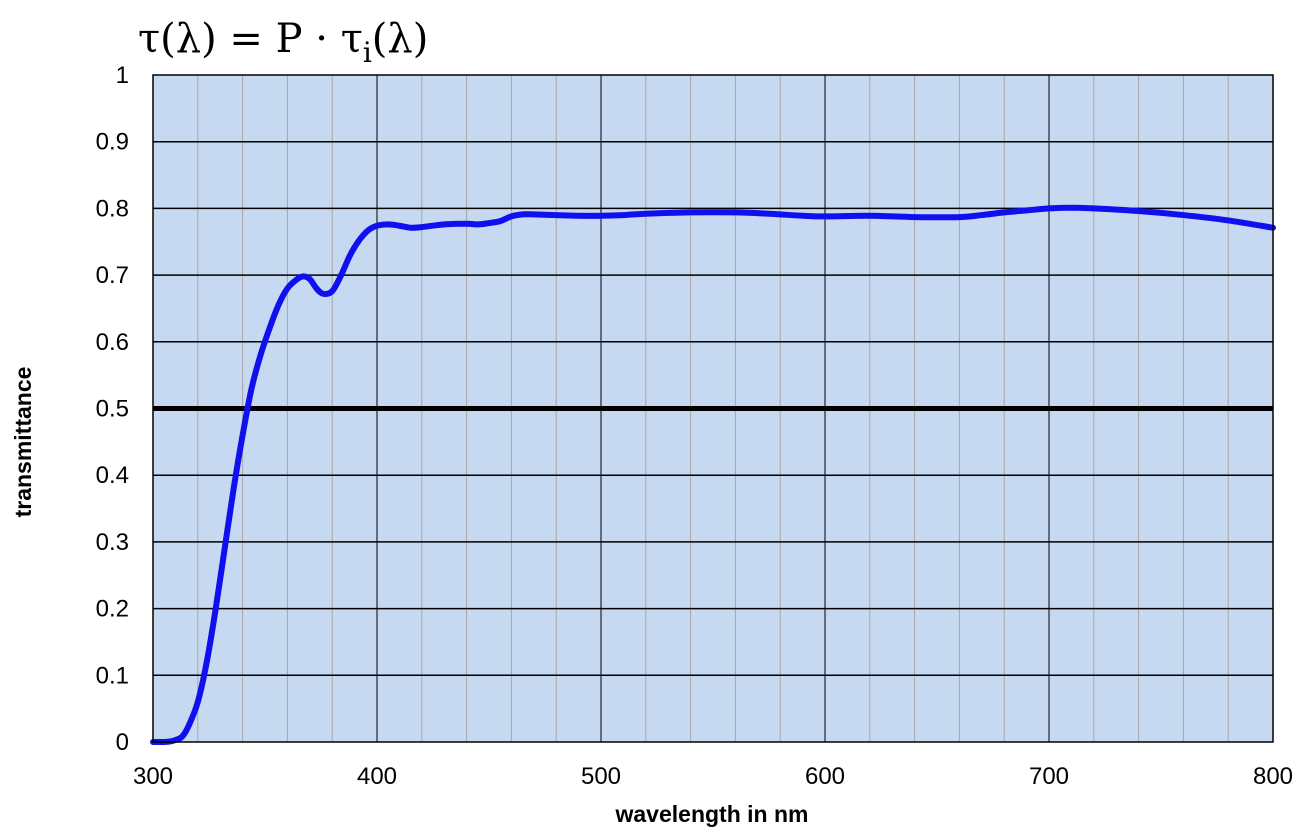 This screenshot has height=834, width=1314. Describe the element at coordinates (112, 342) in the screenshot. I see `y-tick-label: 0.6` at that location.